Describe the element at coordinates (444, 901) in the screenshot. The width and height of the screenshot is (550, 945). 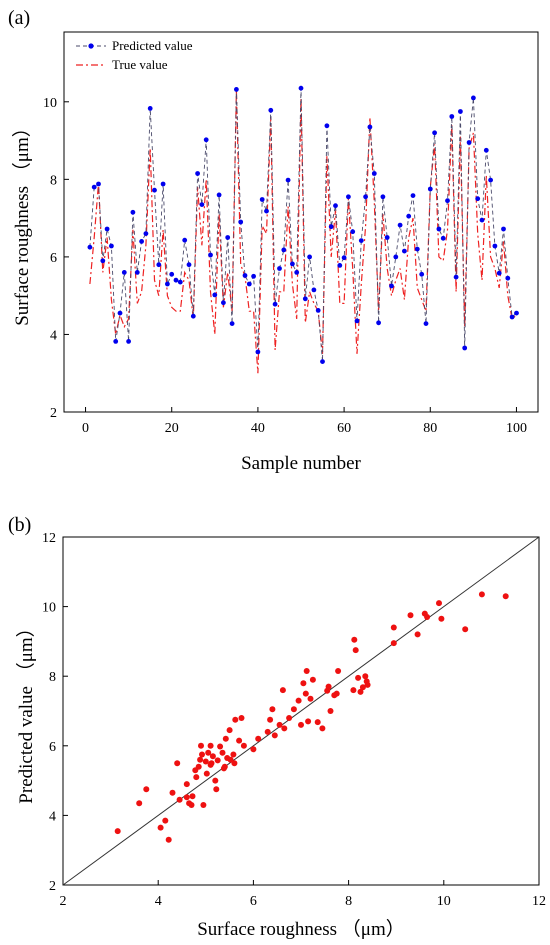
I see `panel-b-x-tick-label: 10` at that location.